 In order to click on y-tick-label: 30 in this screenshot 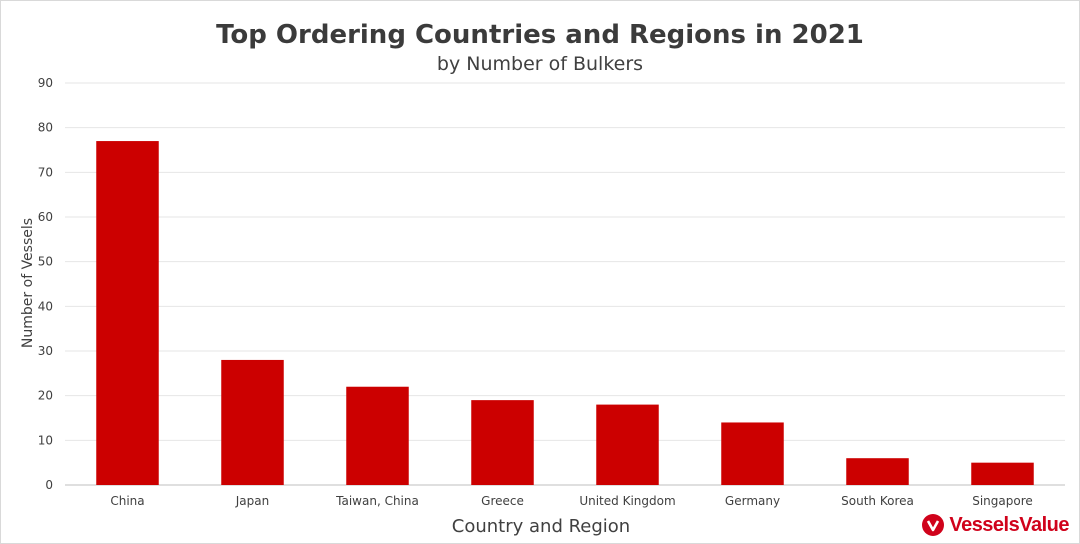, I will do `click(45, 351)`.